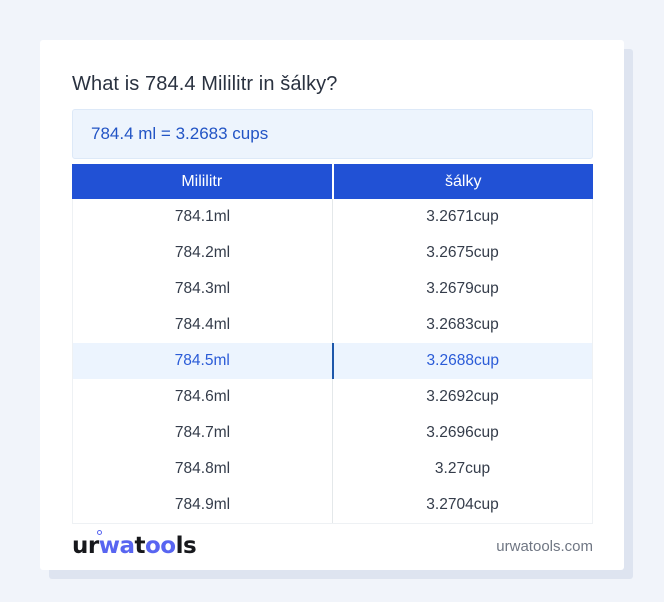 The image size is (664, 602). I want to click on table-row: 784.2ml 3.2675cup, so click(332, 253).